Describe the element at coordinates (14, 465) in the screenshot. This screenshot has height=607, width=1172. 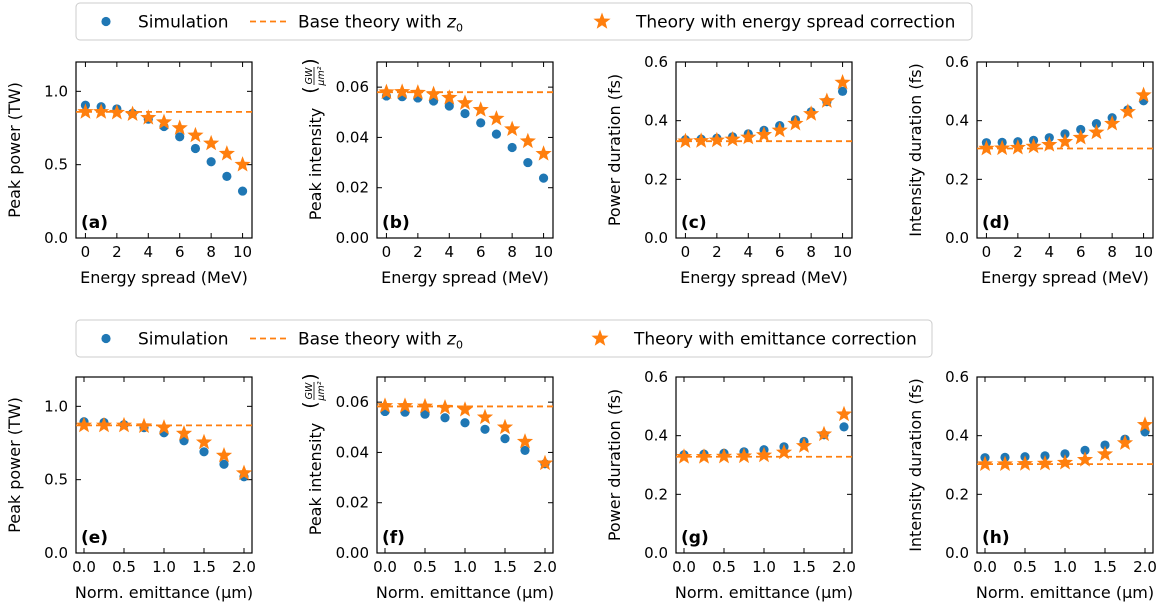
I see `y-axis-label: Peak power (TW)` at that location.